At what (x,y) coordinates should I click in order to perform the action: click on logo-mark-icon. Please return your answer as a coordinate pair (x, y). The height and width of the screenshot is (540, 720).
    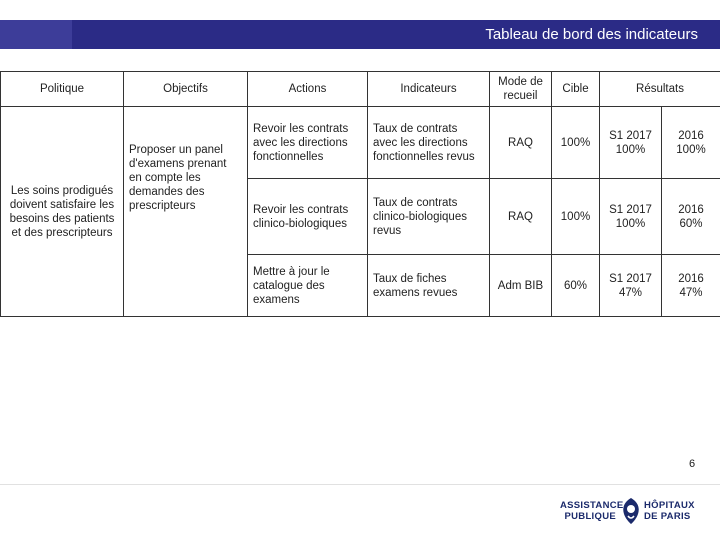
    Looking at the image, I should click on (631, 511).